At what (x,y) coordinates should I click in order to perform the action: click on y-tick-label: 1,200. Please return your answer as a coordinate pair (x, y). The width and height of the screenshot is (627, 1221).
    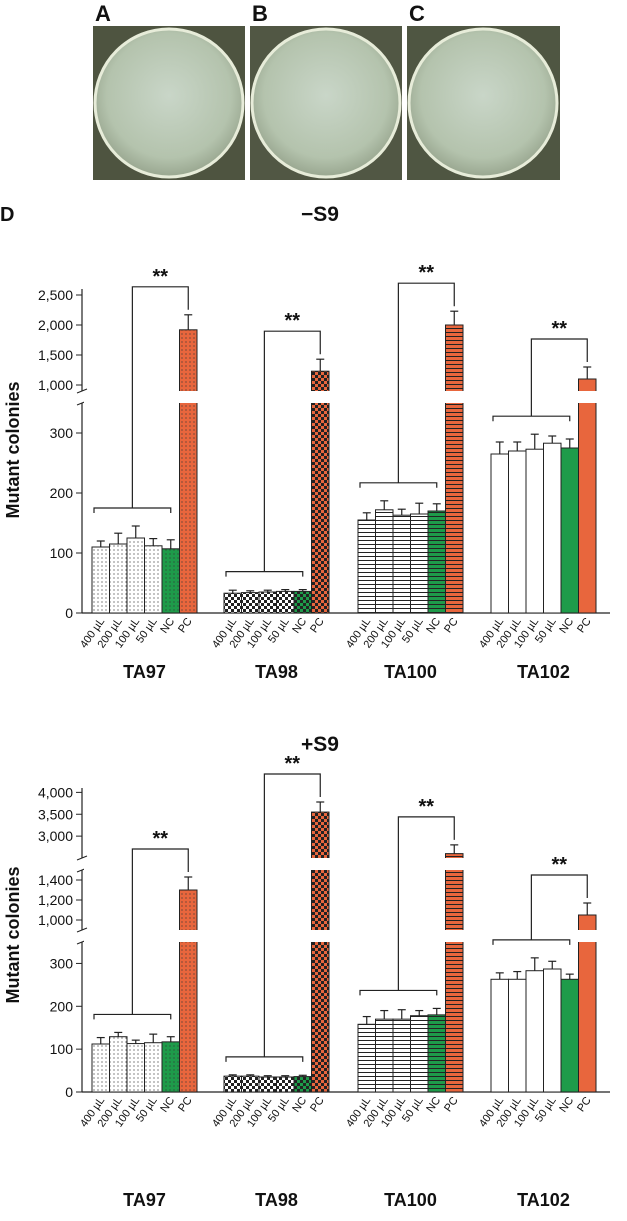
    Looking at the image, I should click on (55, 900).